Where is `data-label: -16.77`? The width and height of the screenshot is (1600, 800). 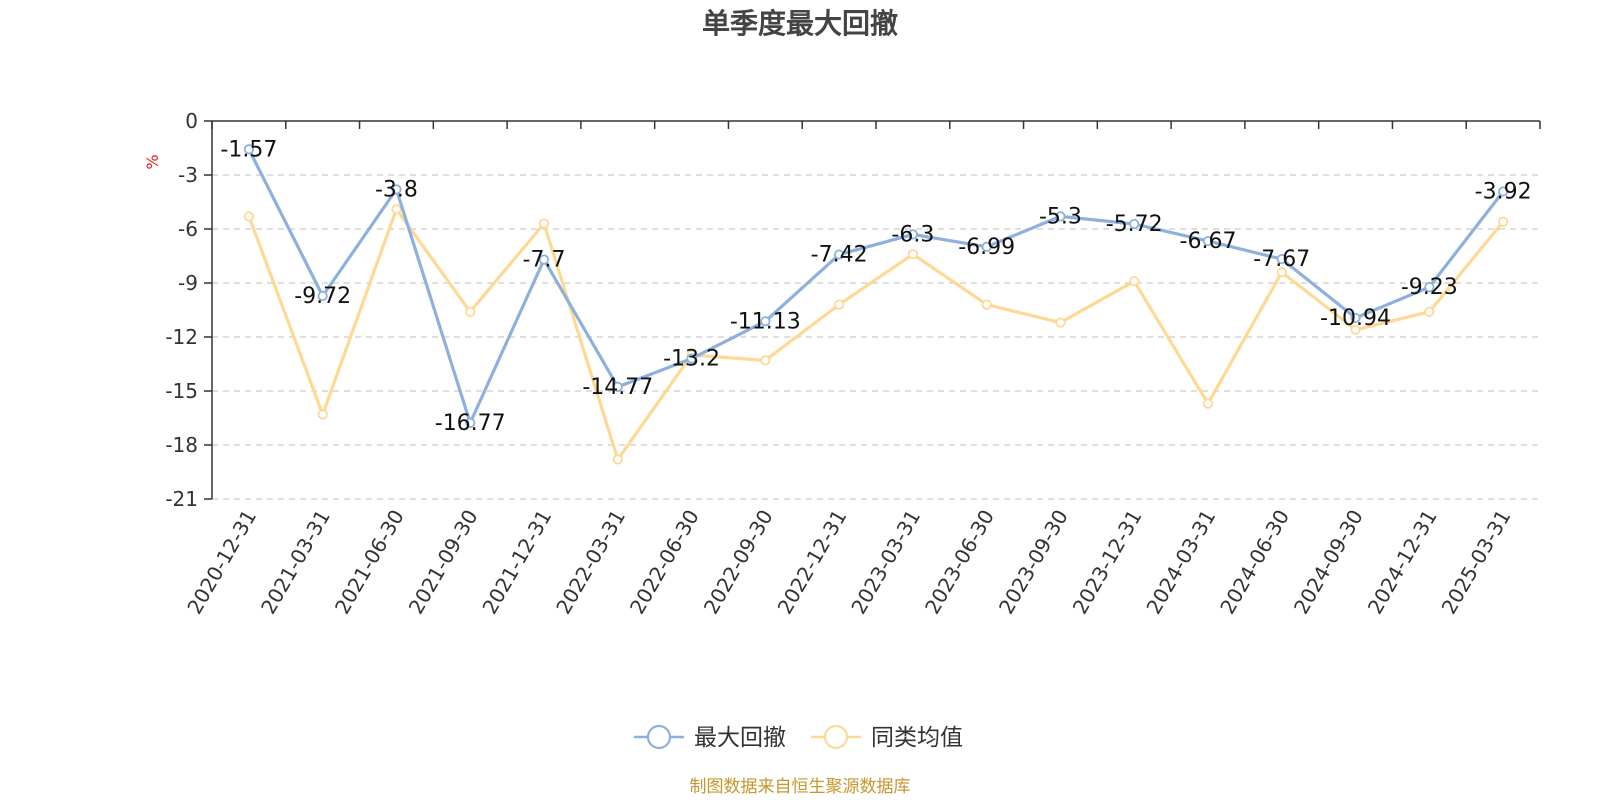
data-label: -16.77 is located at coordinates (470, 423).